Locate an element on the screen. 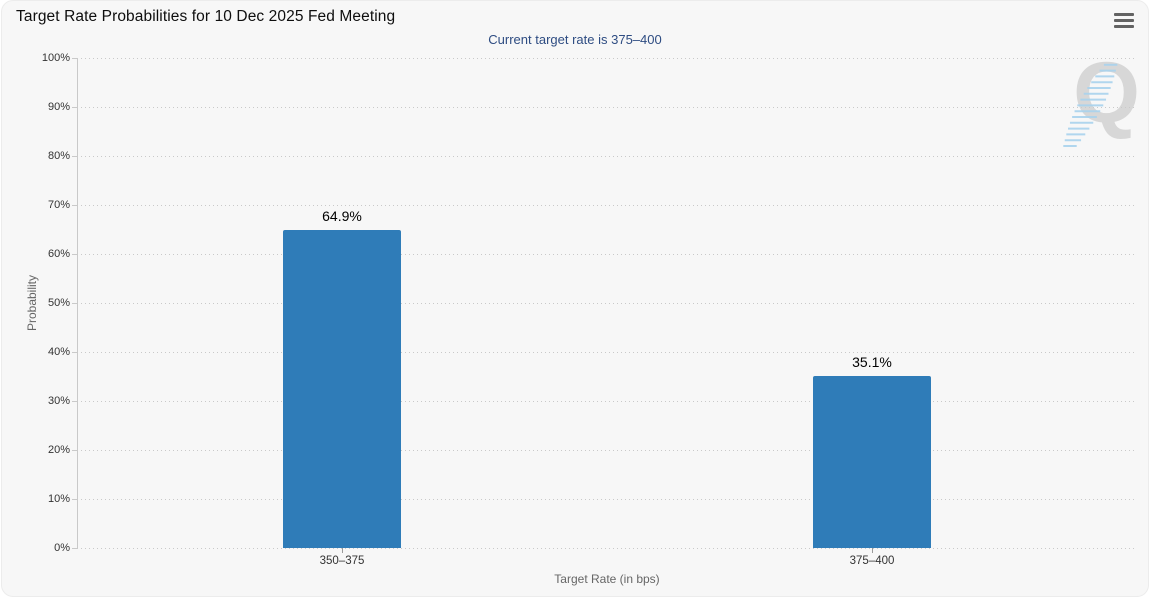  x-axis-title: Target Rate (in bps) is located at coordinates (607, 579).